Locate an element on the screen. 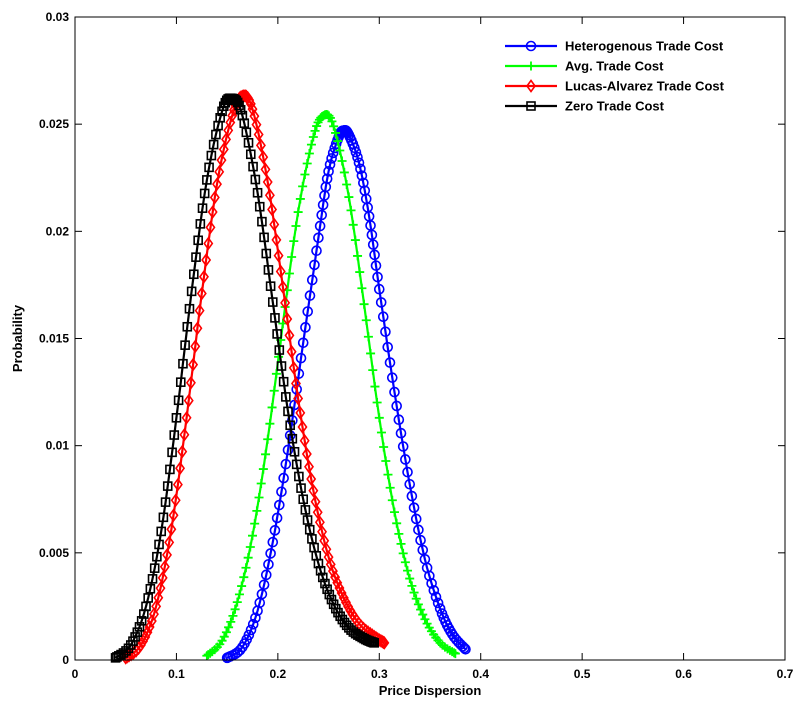 The image size is (795, 701). x-tick-label: 0.2 is located at coordinates (278, 674).